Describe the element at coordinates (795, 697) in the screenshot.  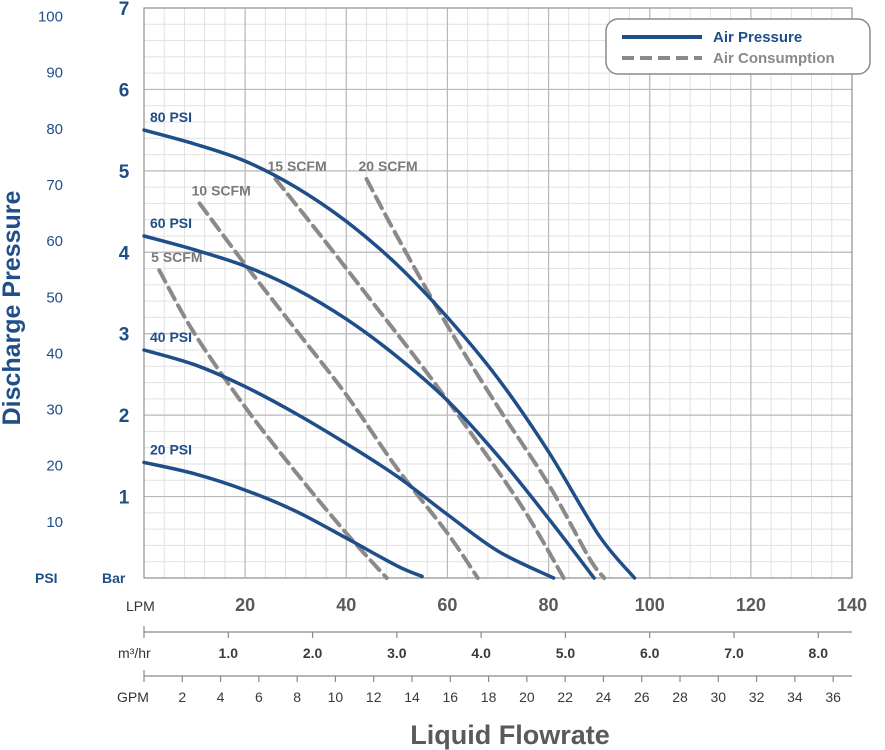
I see `x-tick-gpm: 34` at that location.